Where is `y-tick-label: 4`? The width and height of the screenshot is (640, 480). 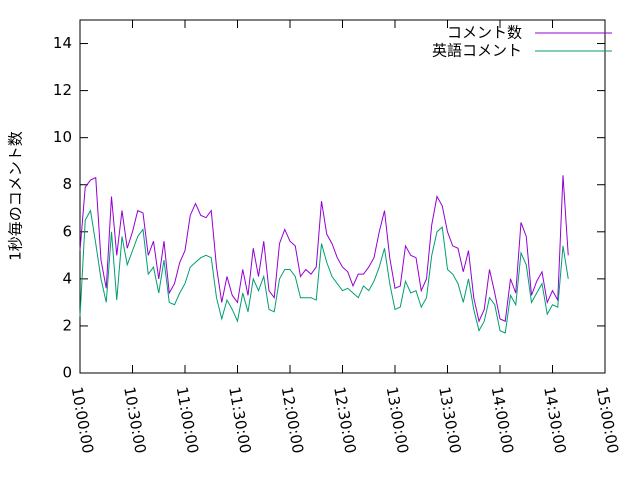
y-tick-label: 4 is located at coordinates (67, 278).